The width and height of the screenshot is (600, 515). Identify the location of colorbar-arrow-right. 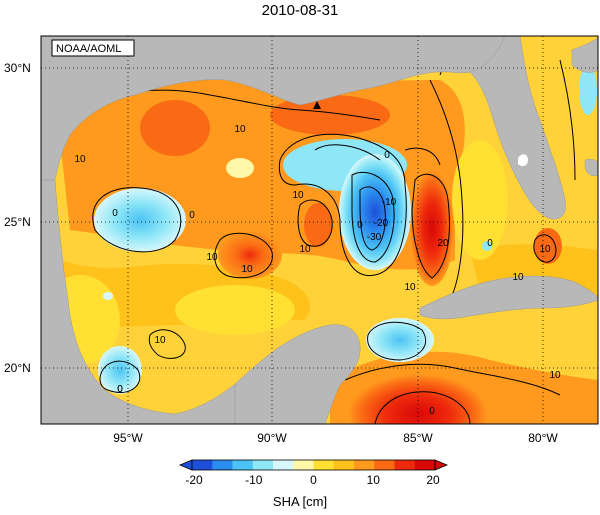
(441, 465).